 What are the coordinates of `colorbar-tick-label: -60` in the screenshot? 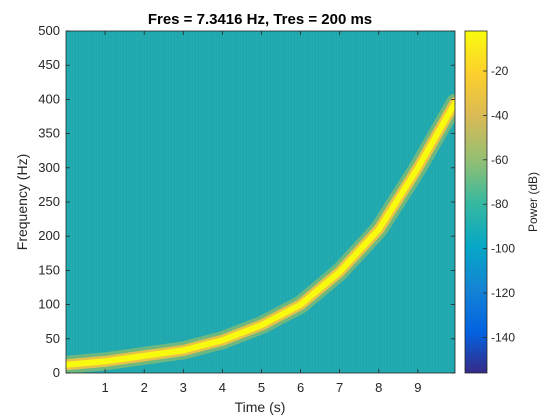 It's located at (500, 160).